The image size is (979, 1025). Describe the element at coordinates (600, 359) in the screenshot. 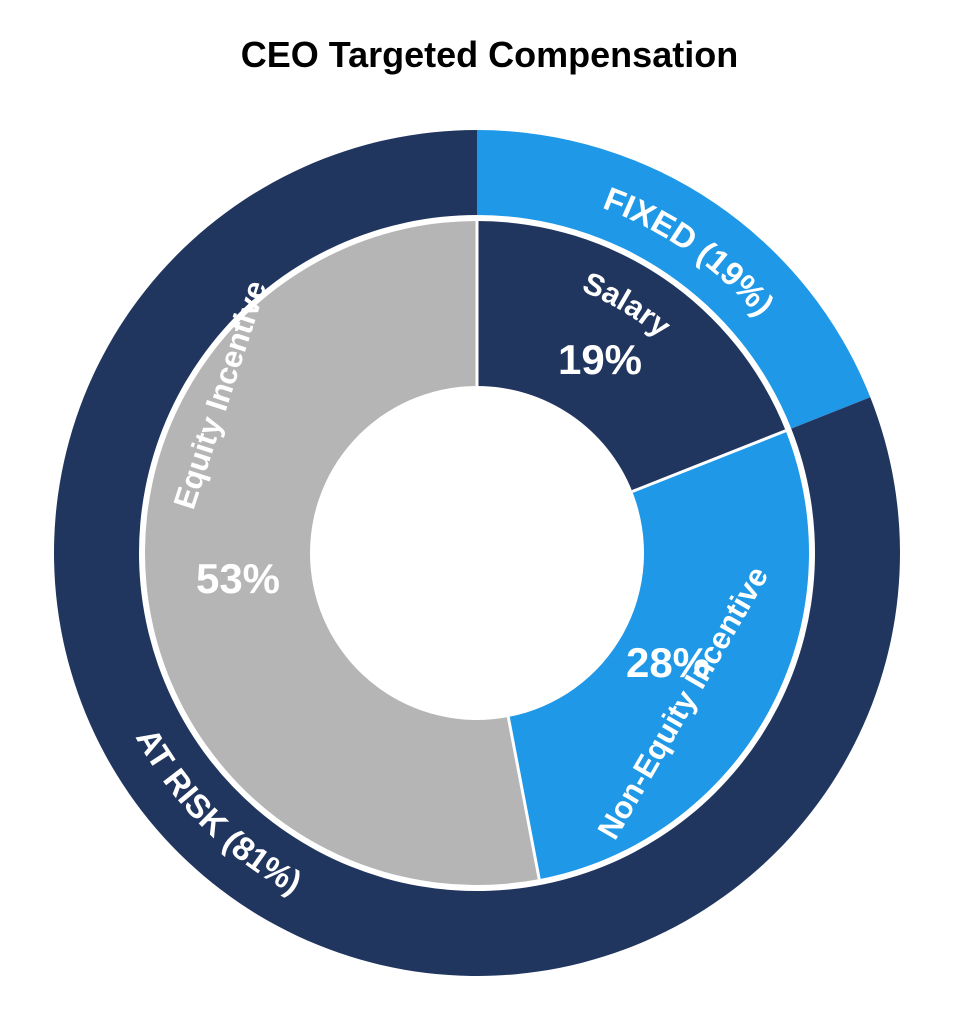

I see `value-label-salary: 19%` at that location.